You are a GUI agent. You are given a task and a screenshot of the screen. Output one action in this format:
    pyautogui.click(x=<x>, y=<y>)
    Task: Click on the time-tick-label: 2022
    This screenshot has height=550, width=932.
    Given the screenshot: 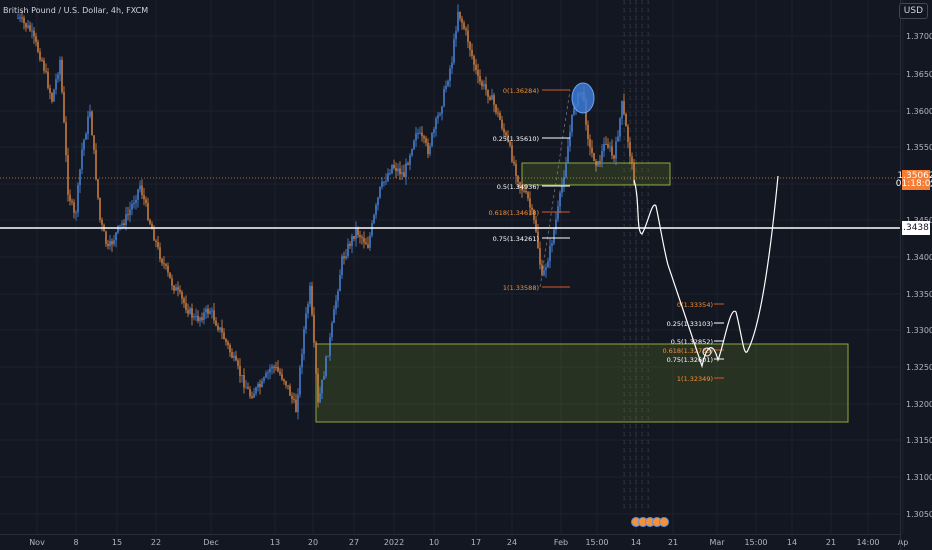 What is the action you would take?
    pyautogui.click(x=394, y=542)
    